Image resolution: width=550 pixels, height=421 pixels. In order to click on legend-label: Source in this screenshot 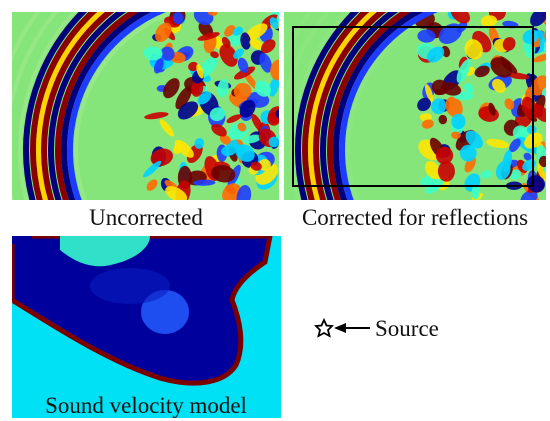, I will do `click(407, 328)`.